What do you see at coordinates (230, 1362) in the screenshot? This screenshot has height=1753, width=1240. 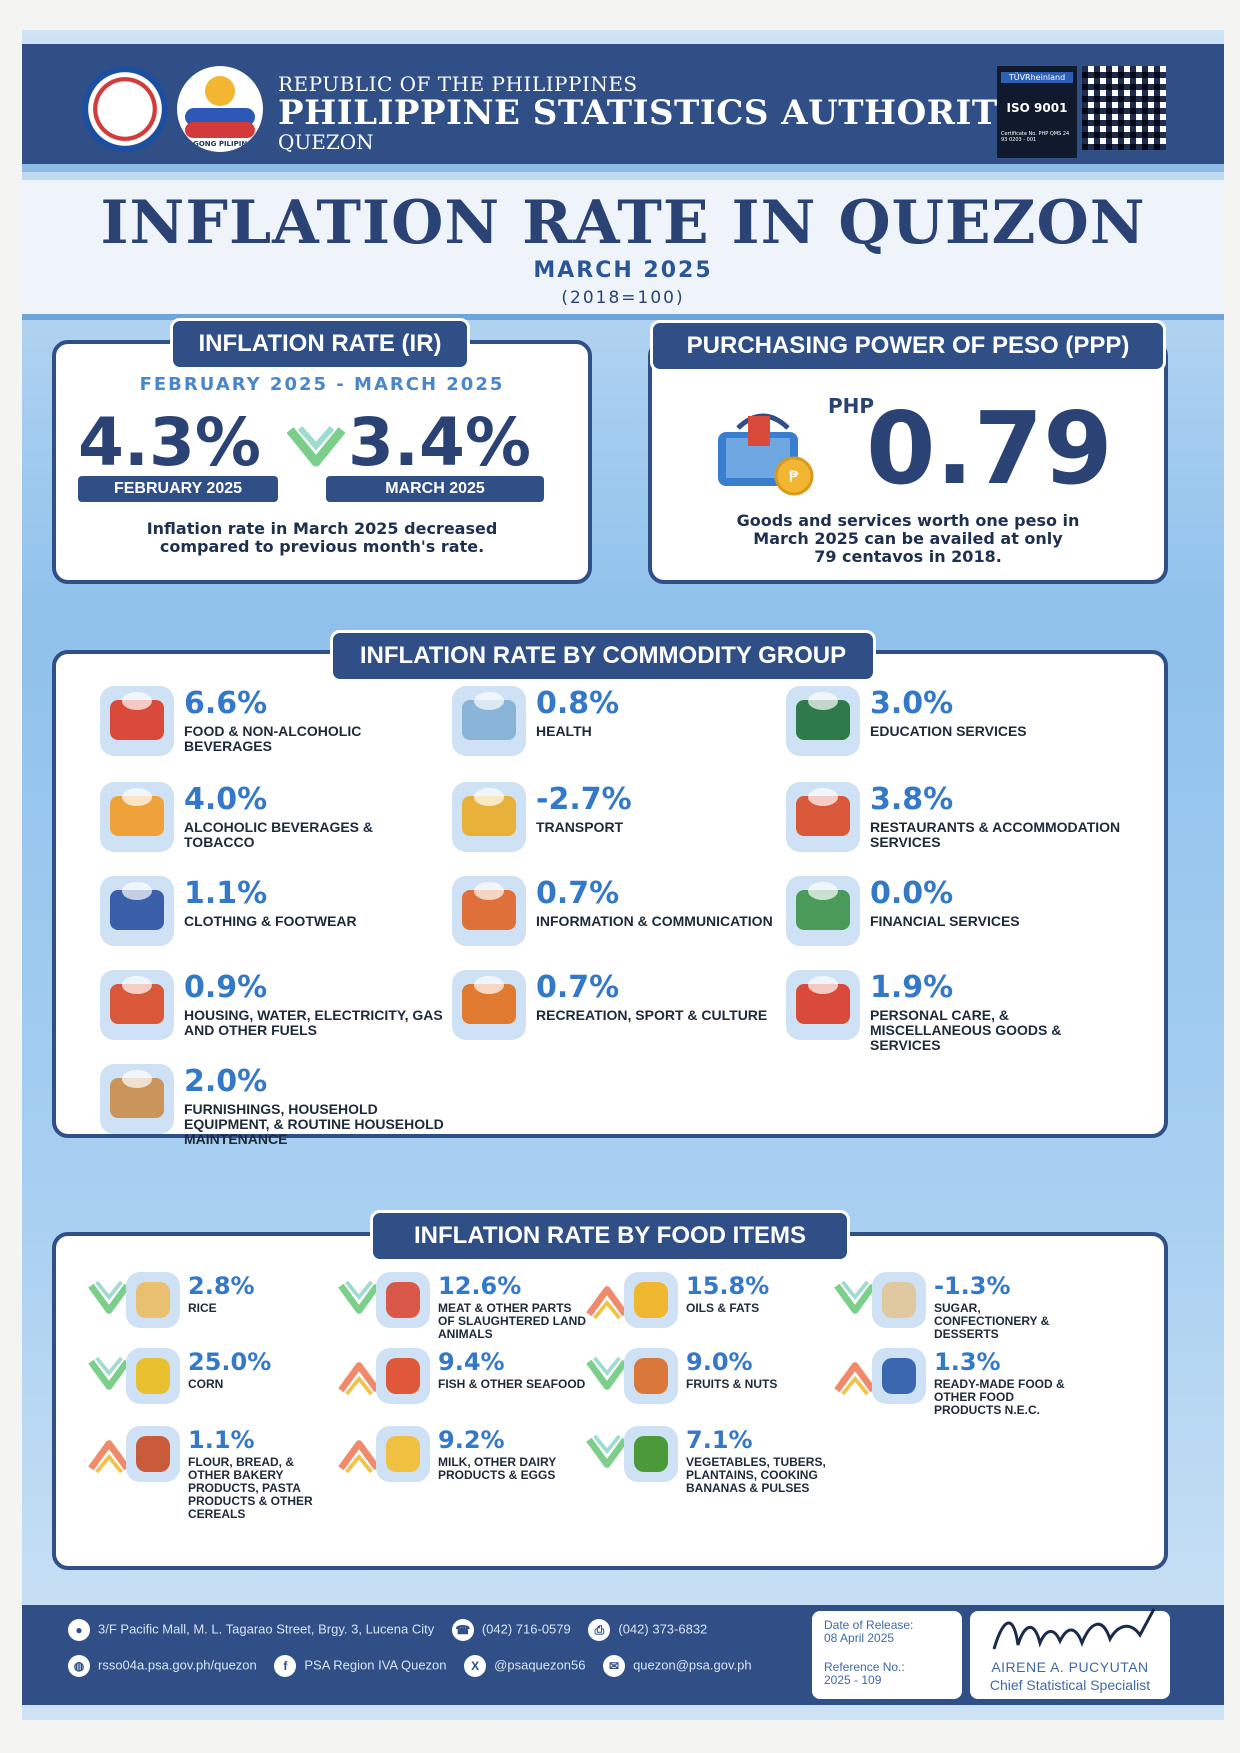 I see `food-value: 25.0%` at bounding box center [230, 1362].